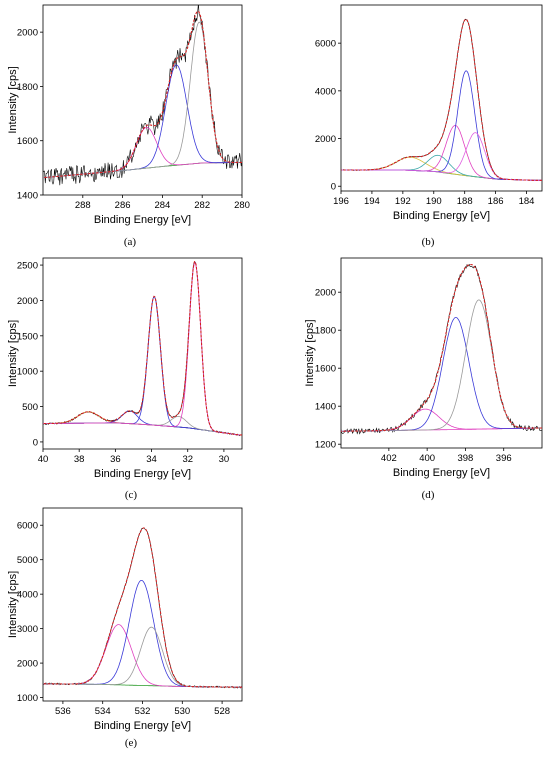  What do you see at coordinates (222, 711) in the screenshot?
I see `x-tick-label: 528` at bounding box center [222, 711].